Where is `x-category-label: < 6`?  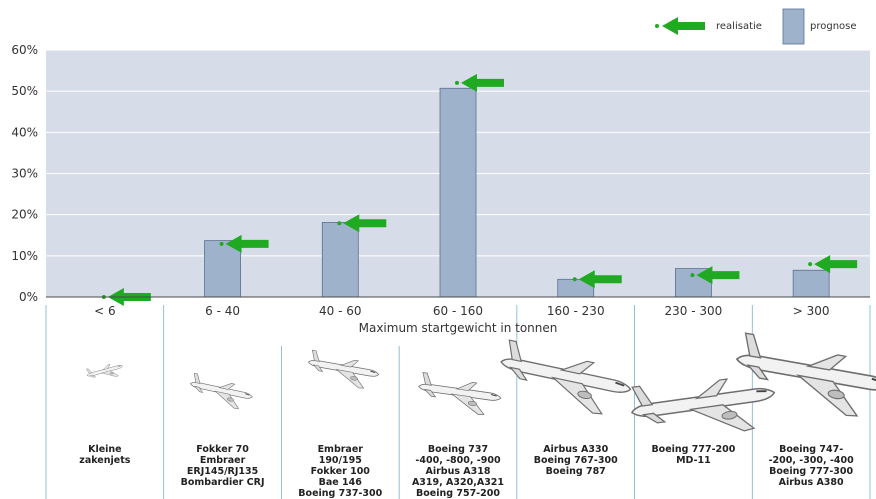 x-category-label: < 6 is located at coordinates (105, 311).